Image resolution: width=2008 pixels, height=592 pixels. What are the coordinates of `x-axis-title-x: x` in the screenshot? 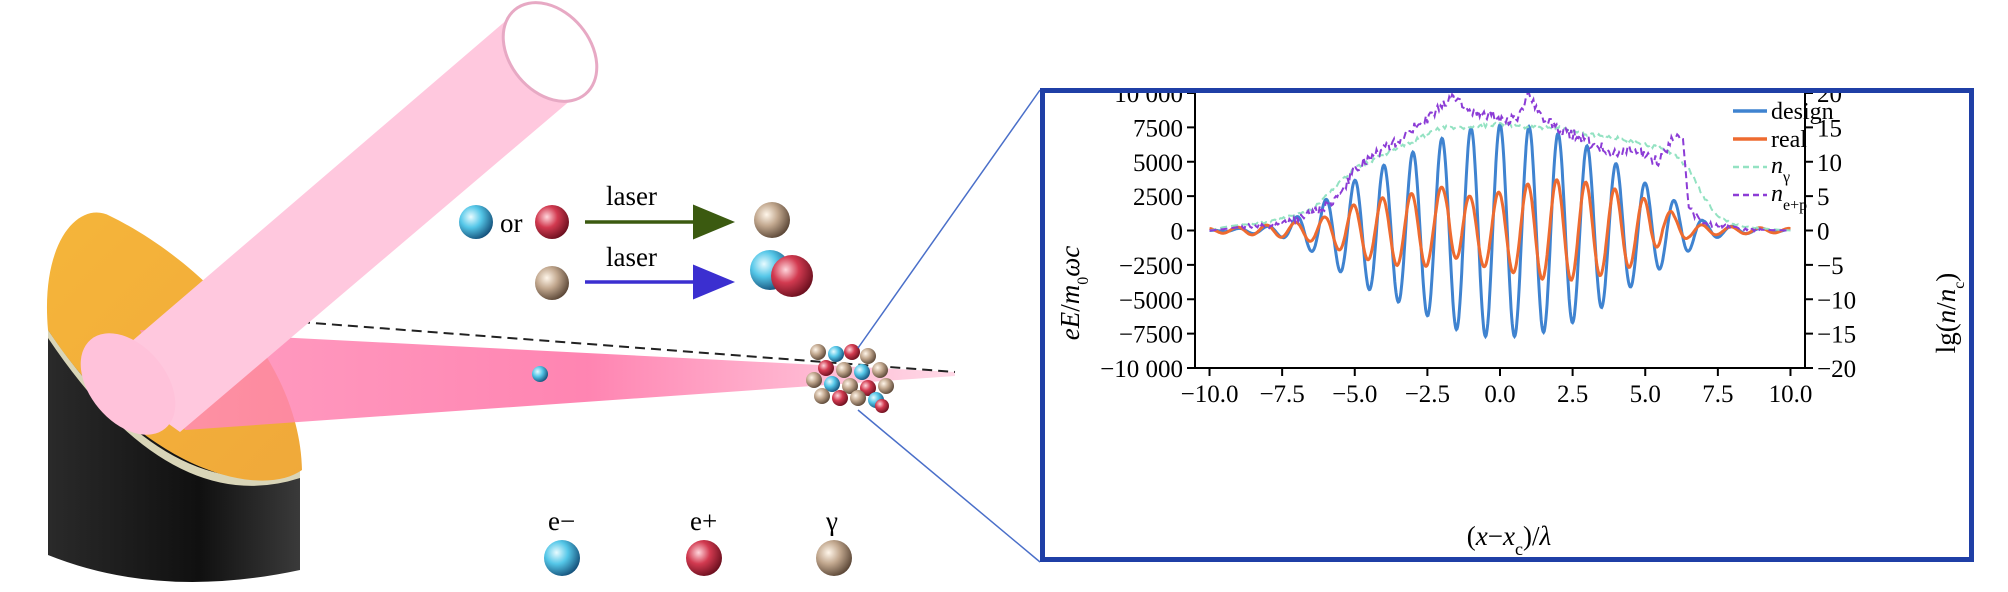 It's located at (1481, 536).